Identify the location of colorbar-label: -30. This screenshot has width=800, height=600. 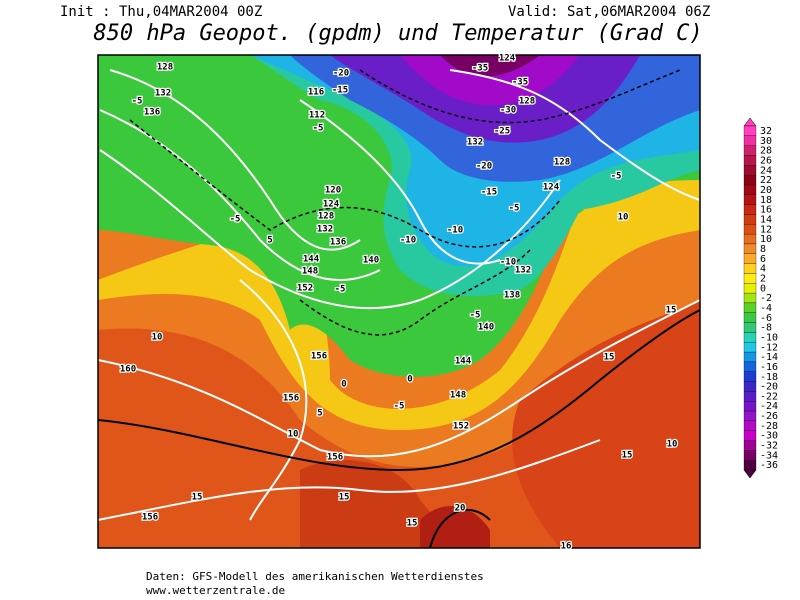
(769, 436).